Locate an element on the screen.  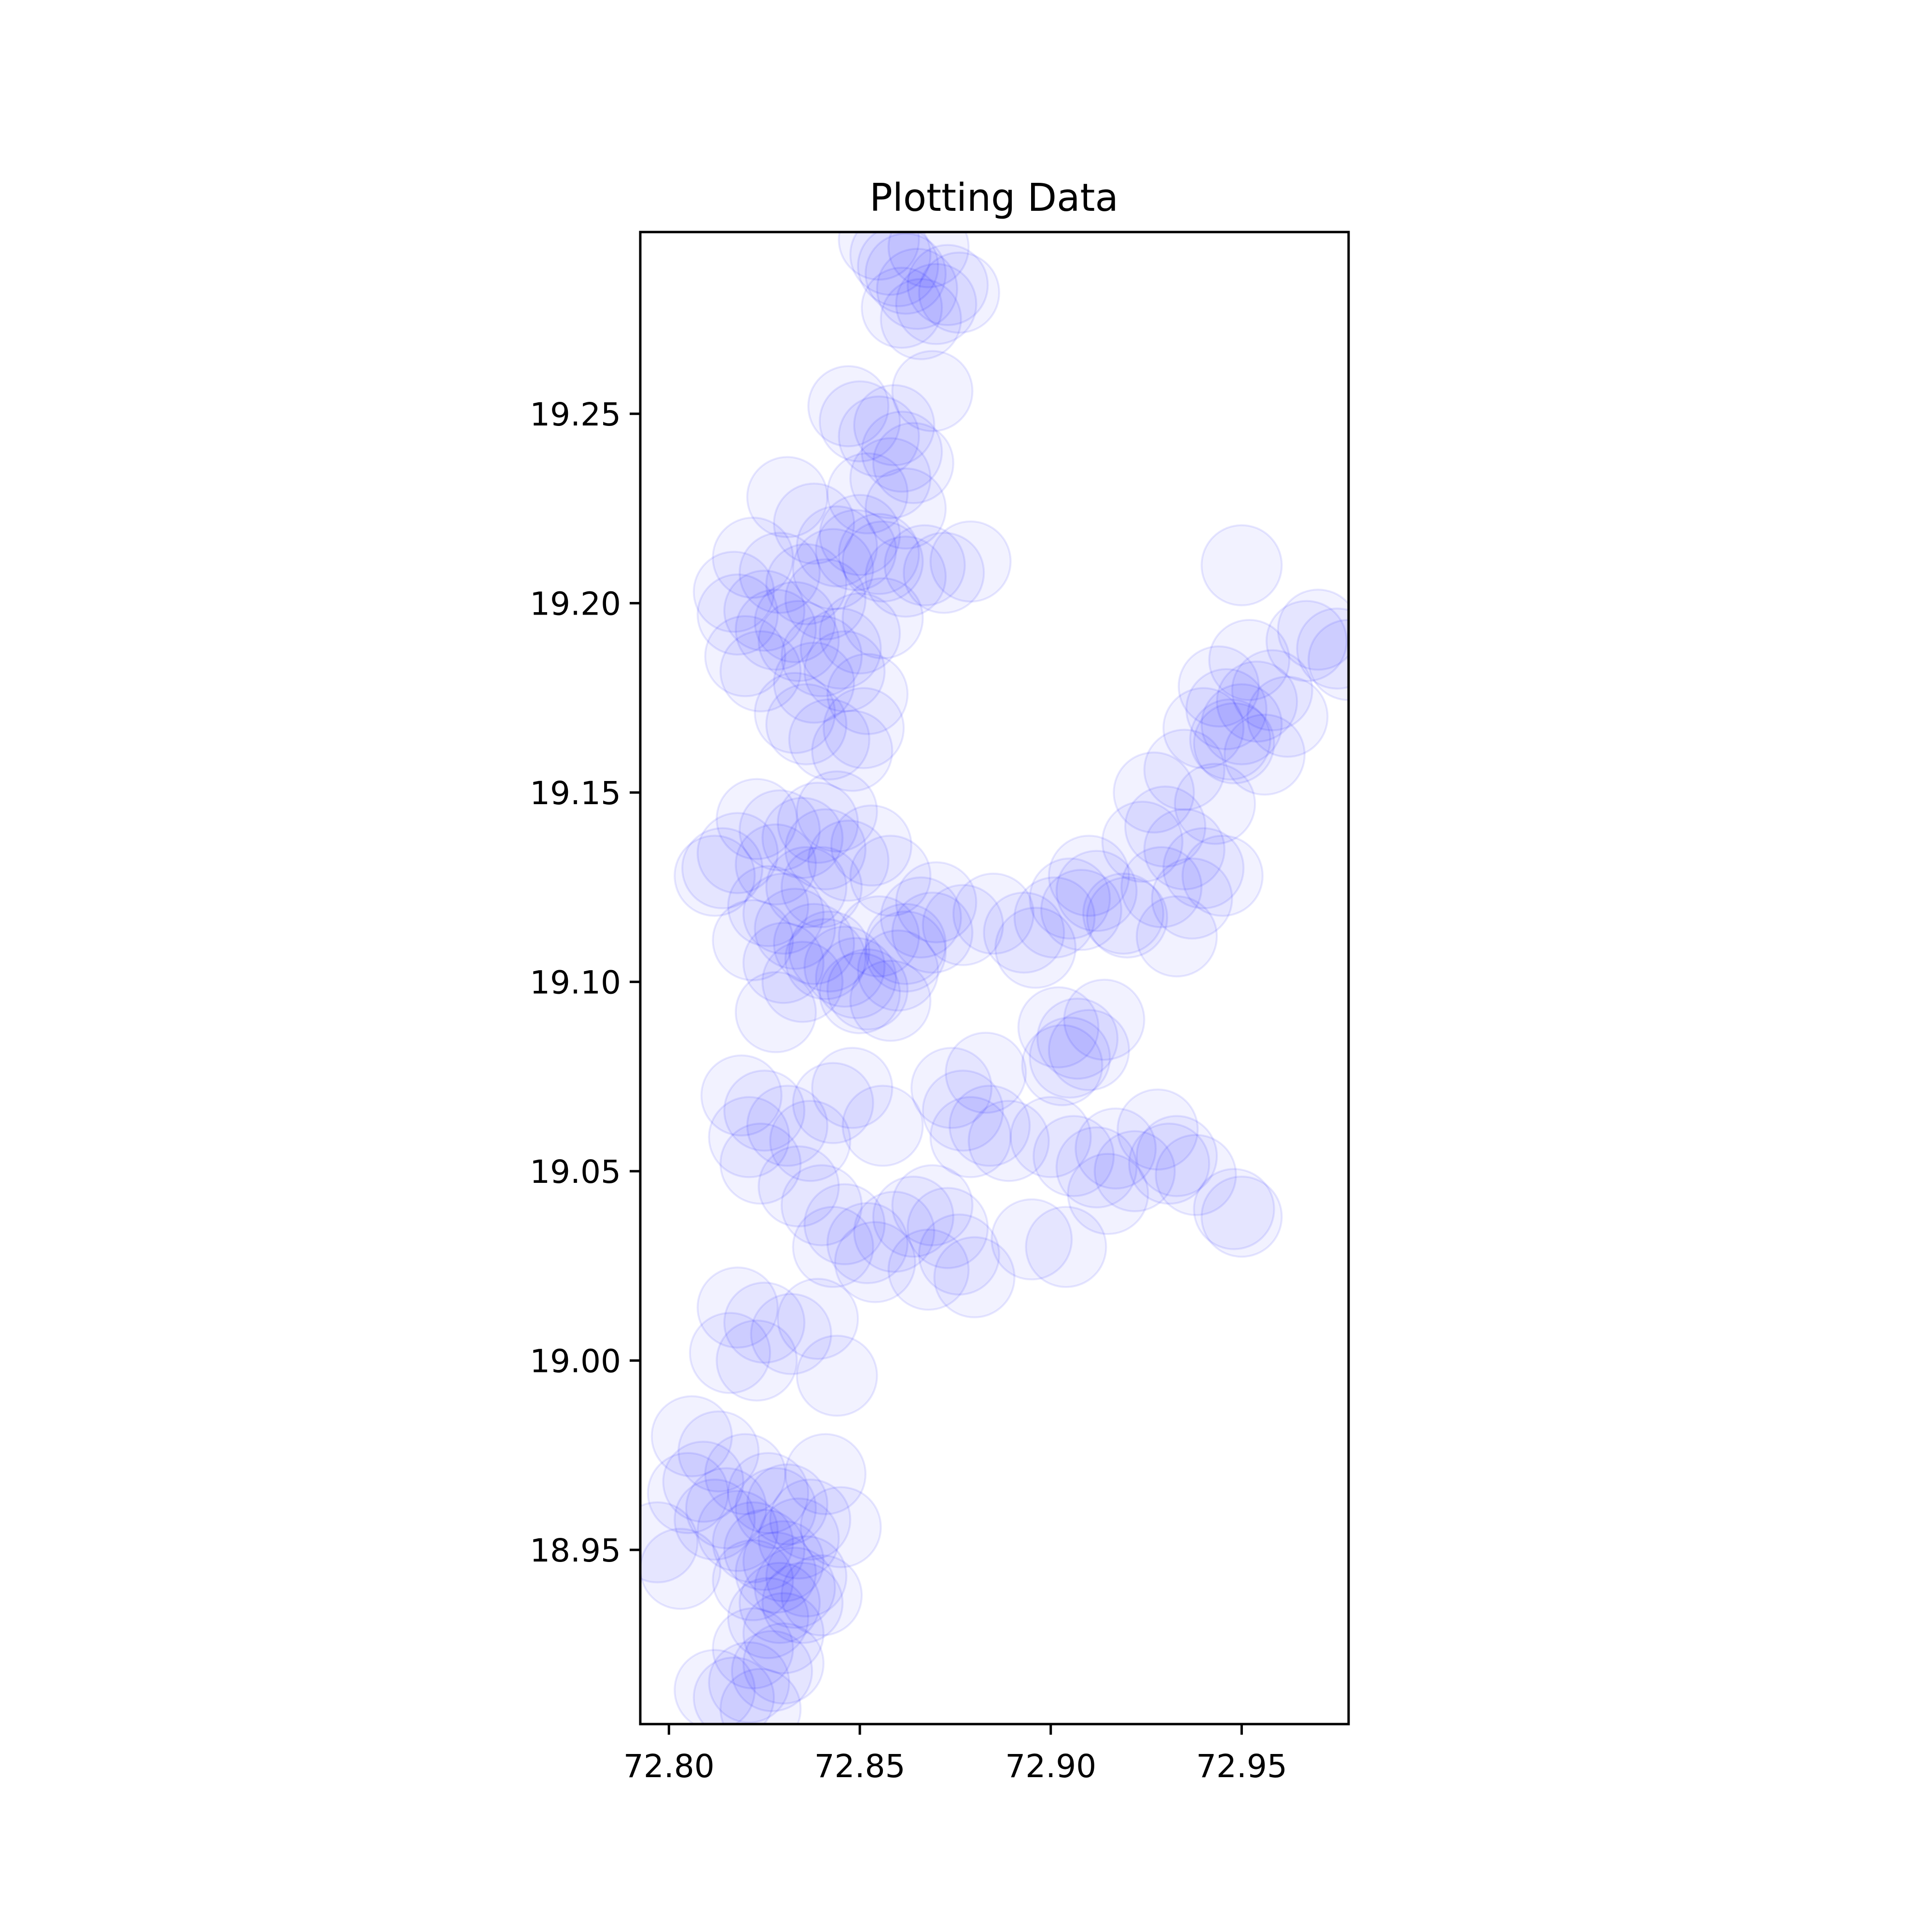
chart-title: Plotting Data is located at coordinates (993, 198).